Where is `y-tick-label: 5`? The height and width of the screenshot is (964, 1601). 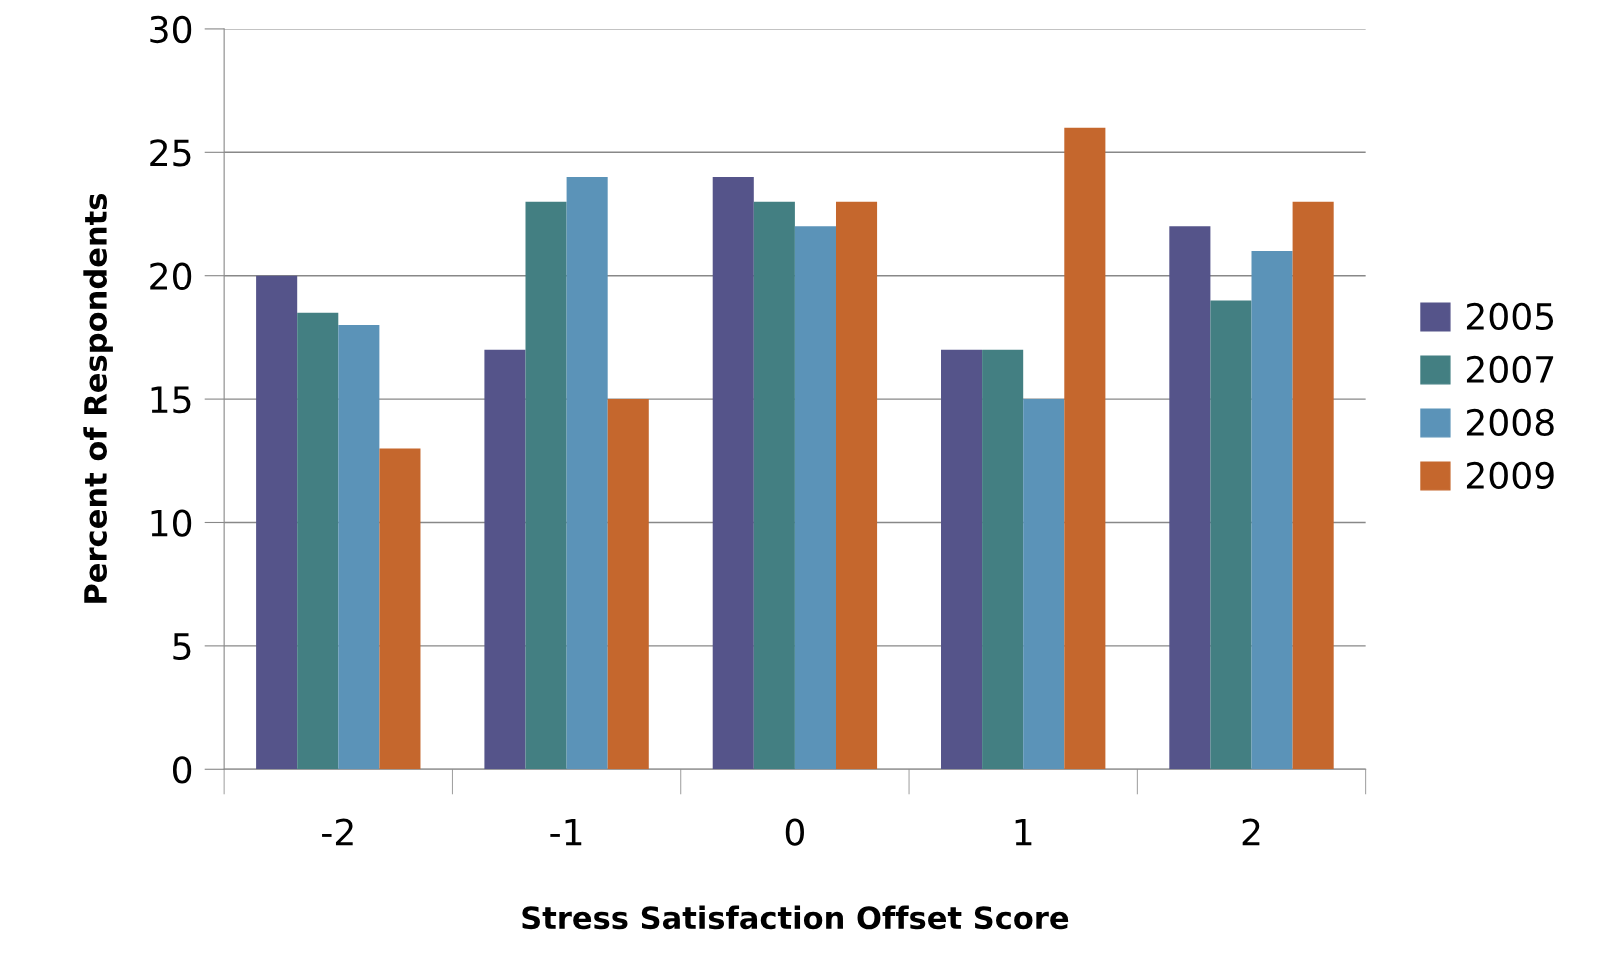 y-tick-label: 5 is located at coordinates (182, 647).